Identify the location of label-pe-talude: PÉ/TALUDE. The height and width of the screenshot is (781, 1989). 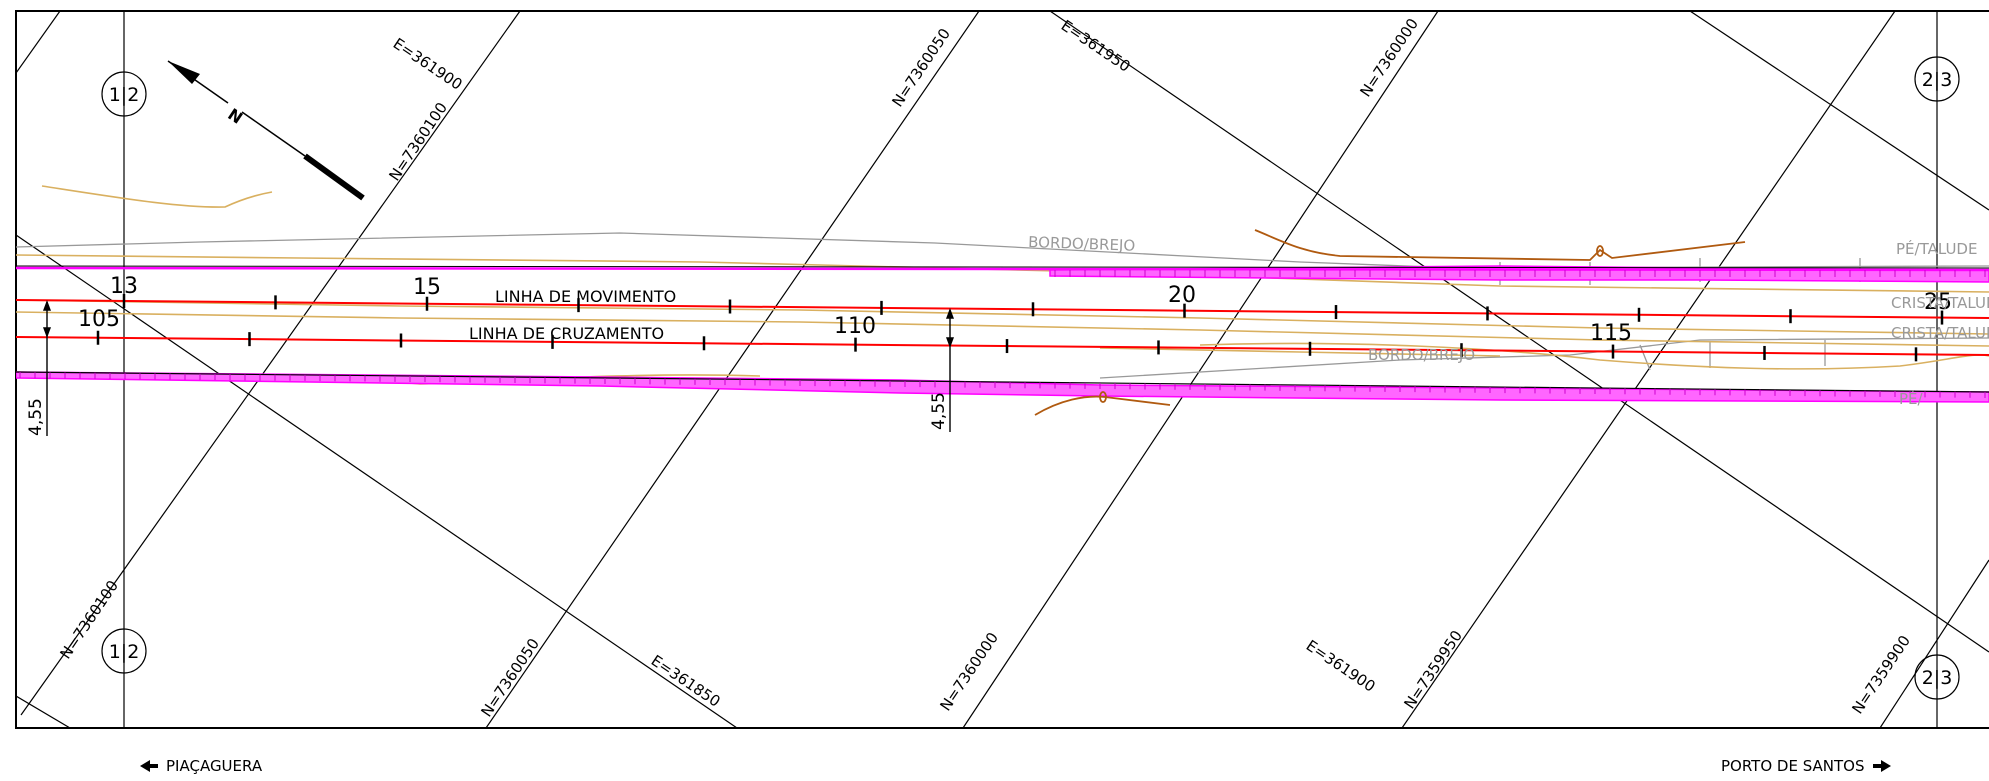
(1936, 248).